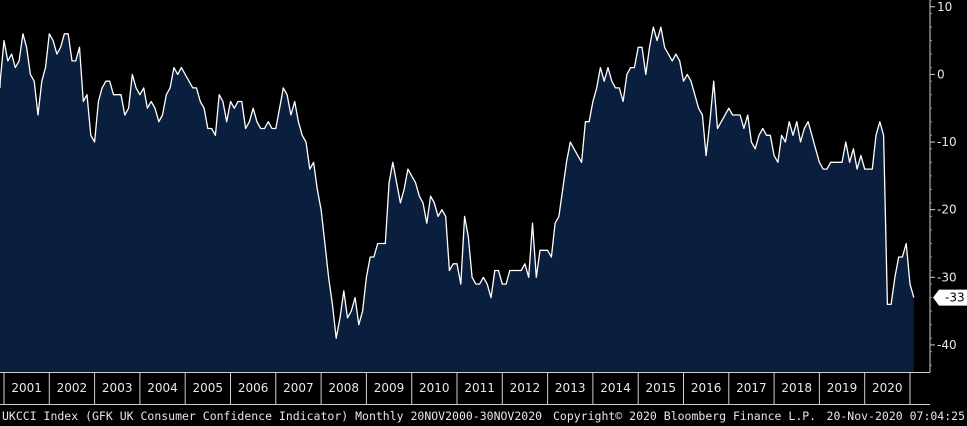  I want to click on x-tick-label: 2012, so click(525, 388).